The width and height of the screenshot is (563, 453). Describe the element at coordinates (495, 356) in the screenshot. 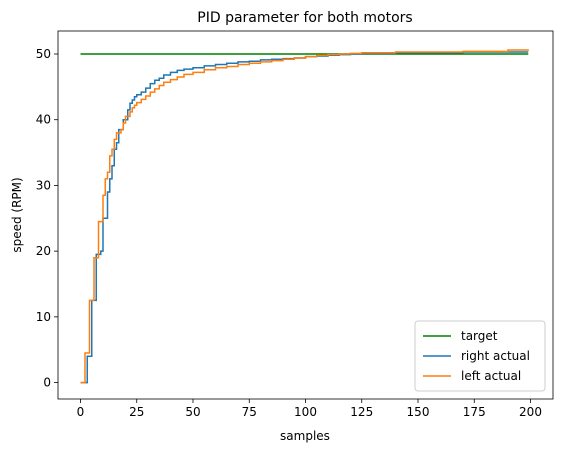

I see `legend-label: right actual` at that location.